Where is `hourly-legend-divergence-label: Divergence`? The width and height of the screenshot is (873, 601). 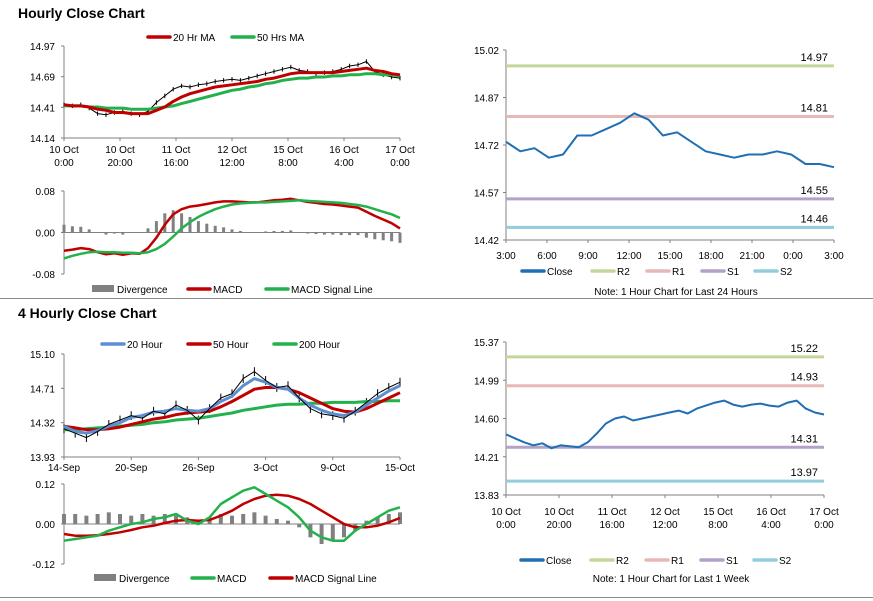 hourly-legend-divergence-label: Divergence is located at coordinates (142, 290).